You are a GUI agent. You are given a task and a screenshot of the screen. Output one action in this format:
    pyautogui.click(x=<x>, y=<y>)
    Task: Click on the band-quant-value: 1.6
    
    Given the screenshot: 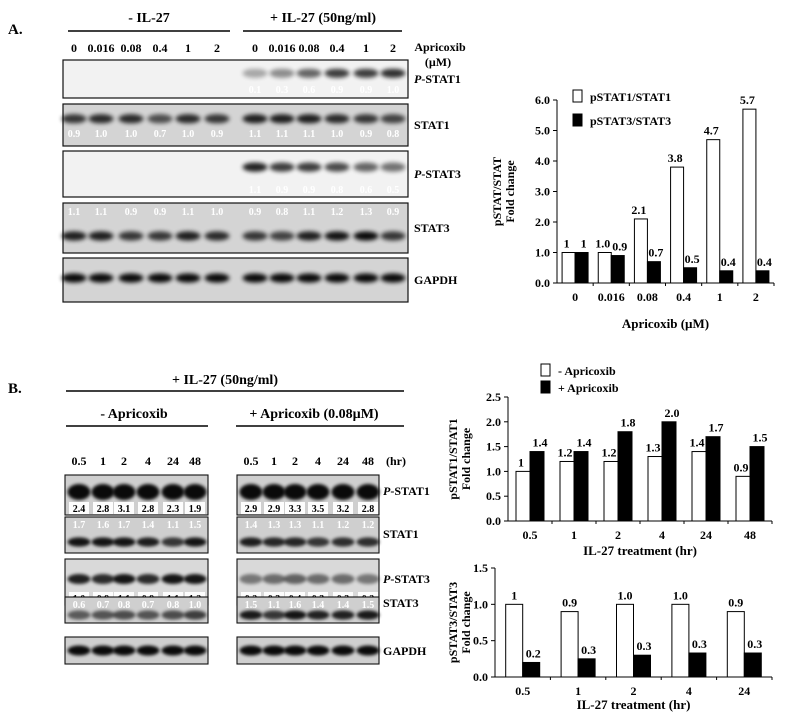 What is the action you would take?
    pyautogui.click(x=295, y=605)
    